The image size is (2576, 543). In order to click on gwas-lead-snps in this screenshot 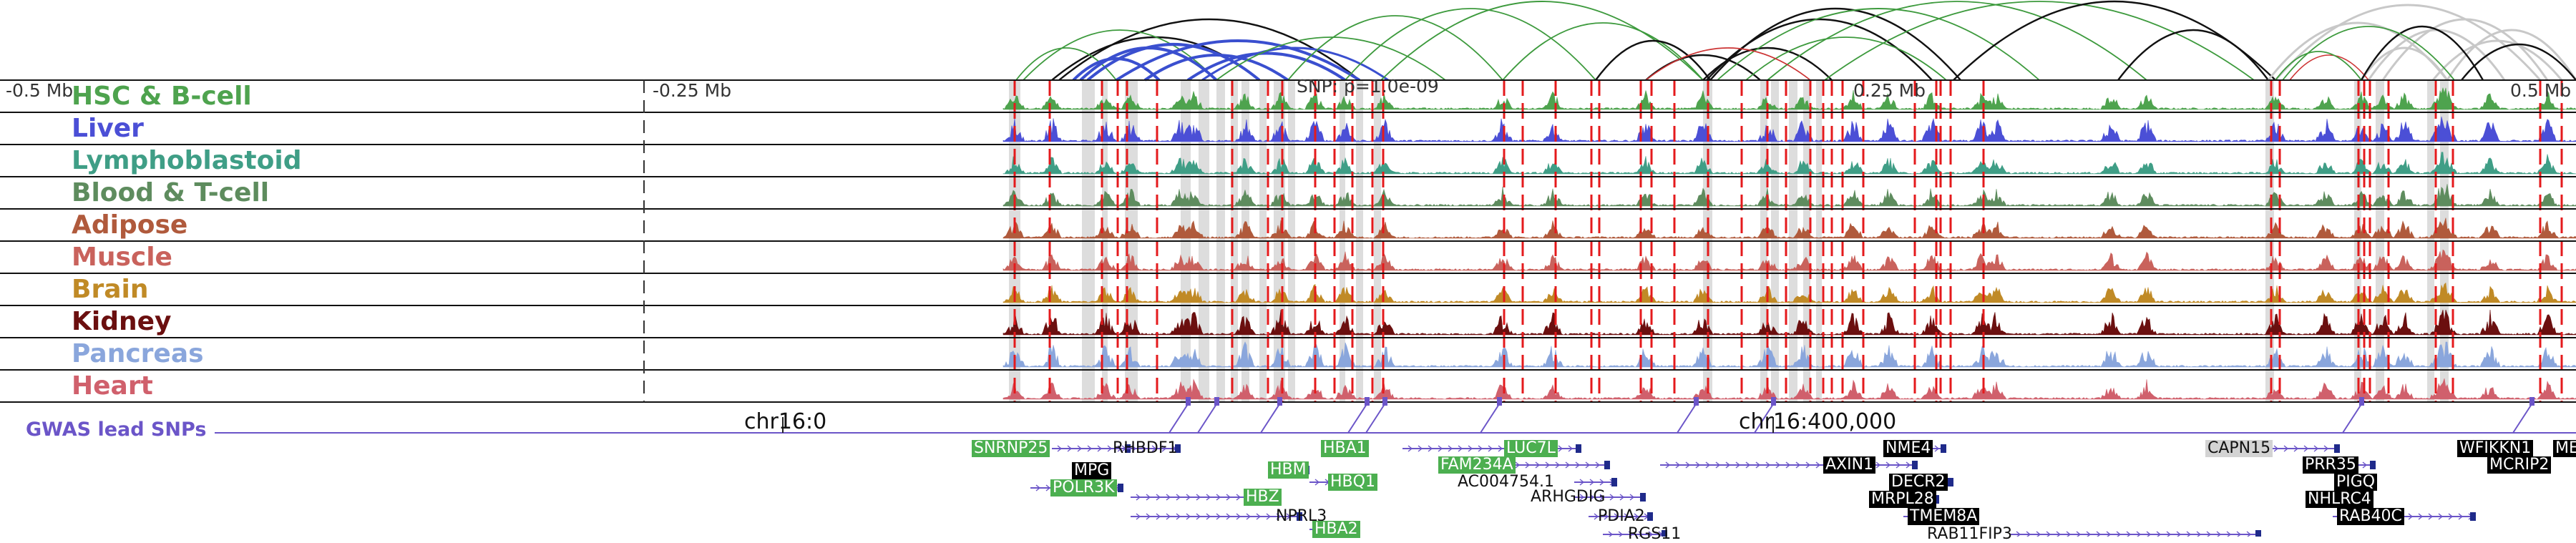, I will do `click(1395, 415)`.